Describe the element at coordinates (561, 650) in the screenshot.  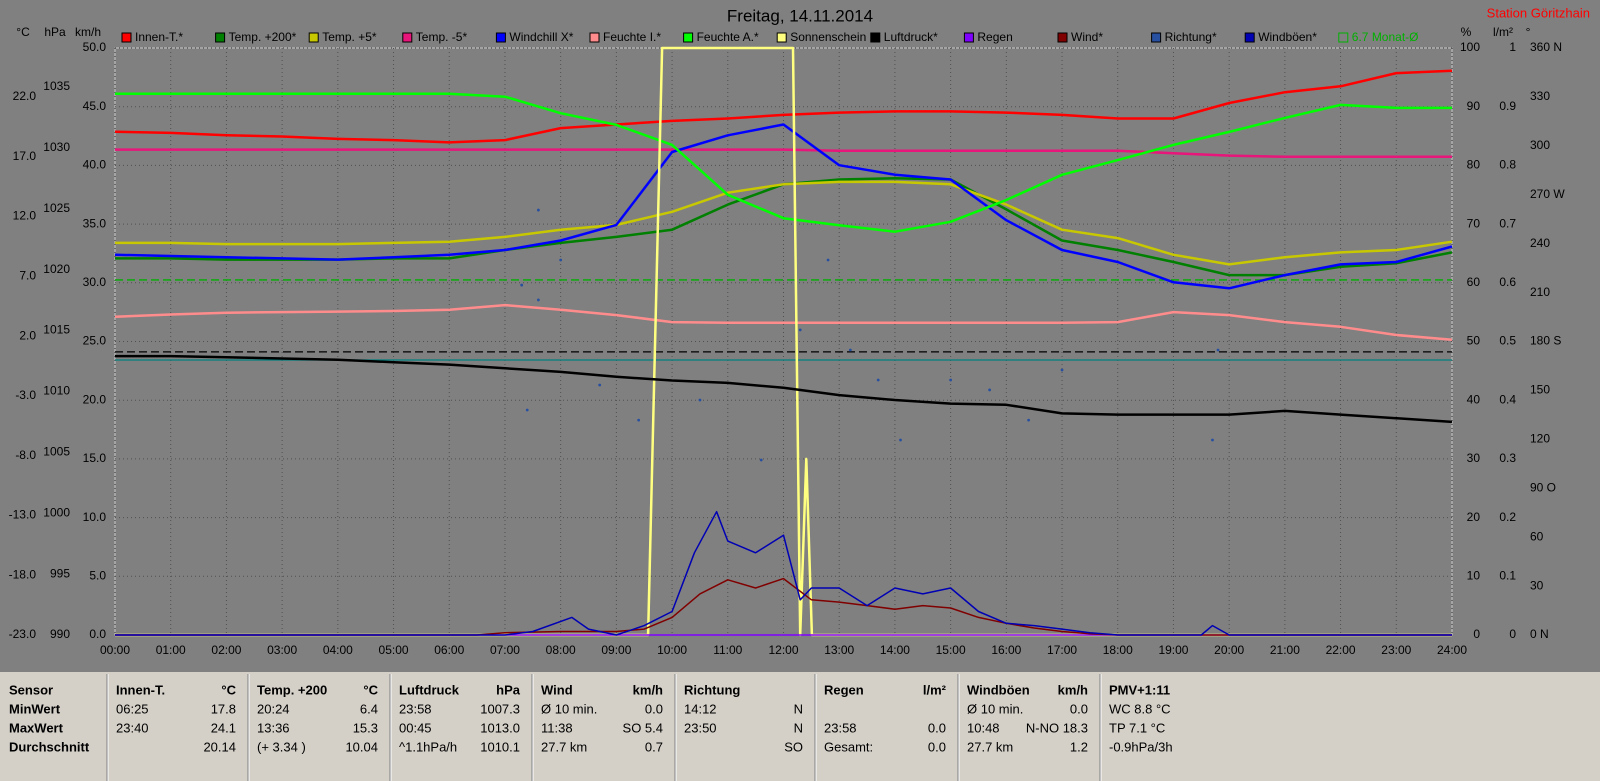
I see `x-tick-label: 08:00` at that location.